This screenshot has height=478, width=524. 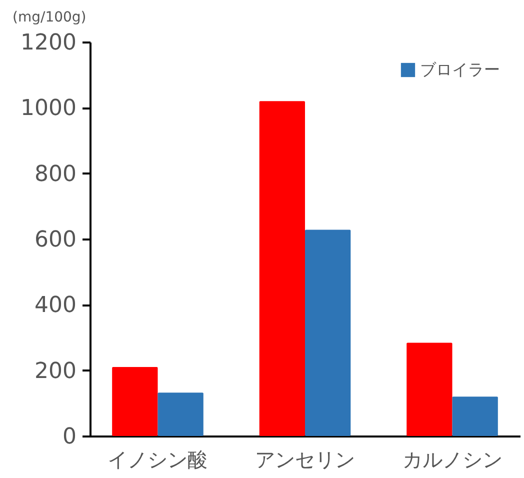 I want to click on y-axis-title: (mg/100g), so click(x=49, y=18).